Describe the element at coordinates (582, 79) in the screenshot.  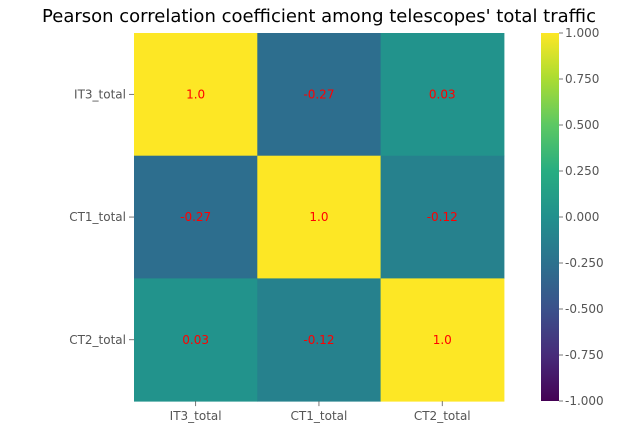
I see `colorbar-tick-label: 0.750` at that location.